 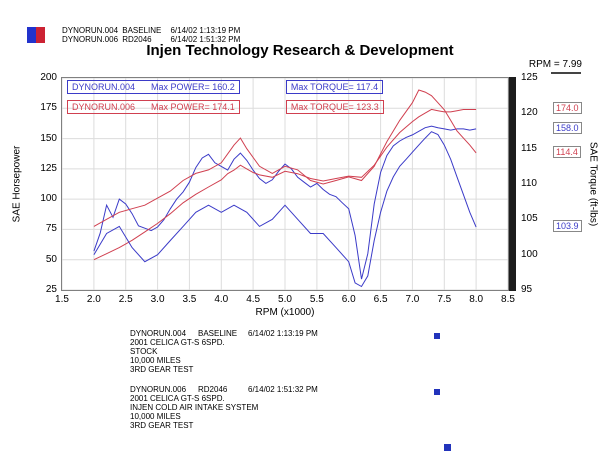 I want to click on torque-tick-label: 100, so click(x=529, y=254).